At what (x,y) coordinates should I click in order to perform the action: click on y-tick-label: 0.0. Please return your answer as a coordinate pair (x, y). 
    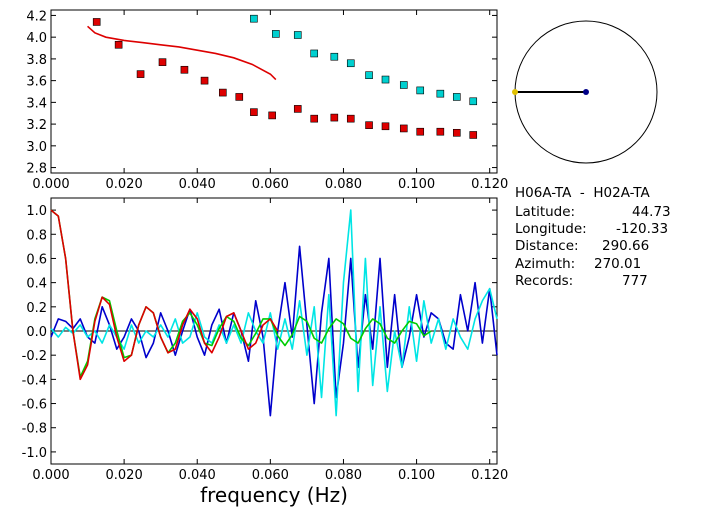
    Looking at the image, I should click on (36, 332).